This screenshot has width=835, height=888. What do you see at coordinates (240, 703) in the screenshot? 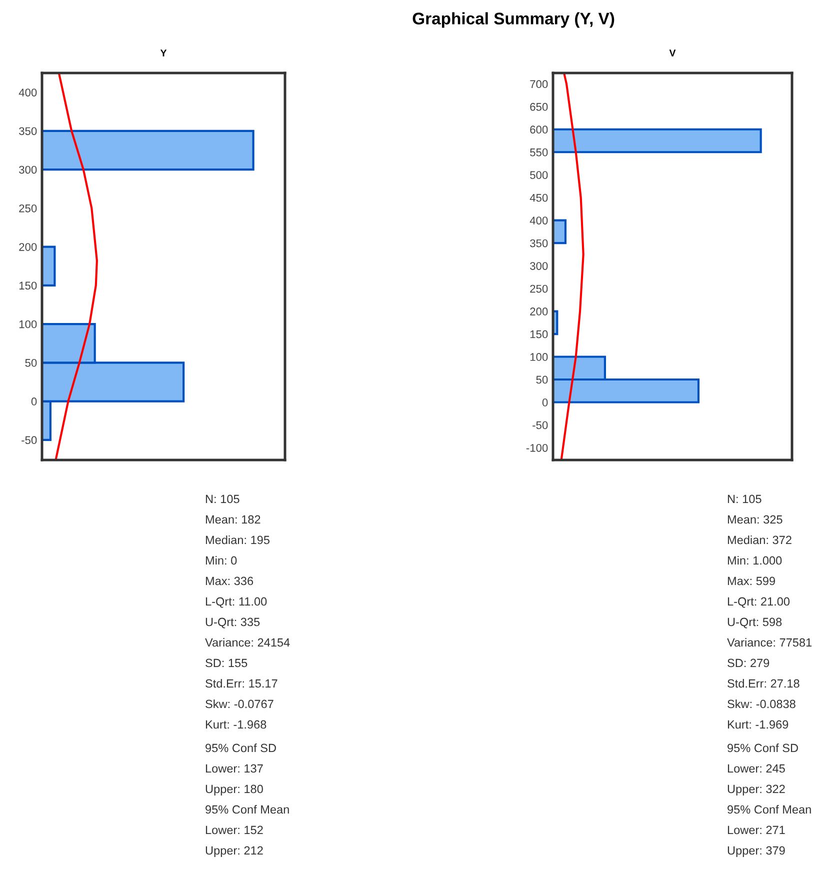
I see `text: Skw: -0.0767` at bounding box center [240, 703].